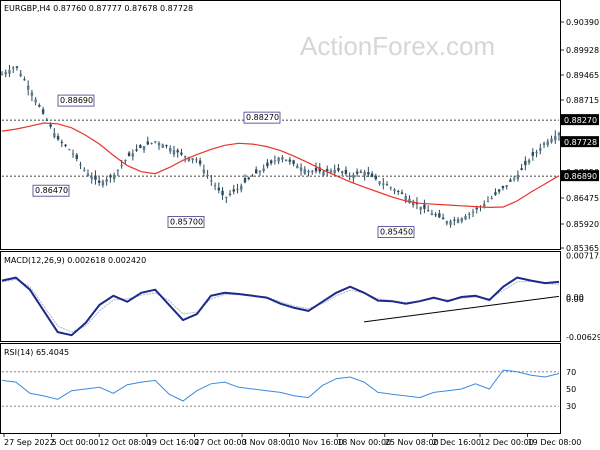  What do you see at coordinates (75, 442) in the screenshot?
I see `x-tick-label: 5 Oct 00:00` at bounding box center [75, 442].